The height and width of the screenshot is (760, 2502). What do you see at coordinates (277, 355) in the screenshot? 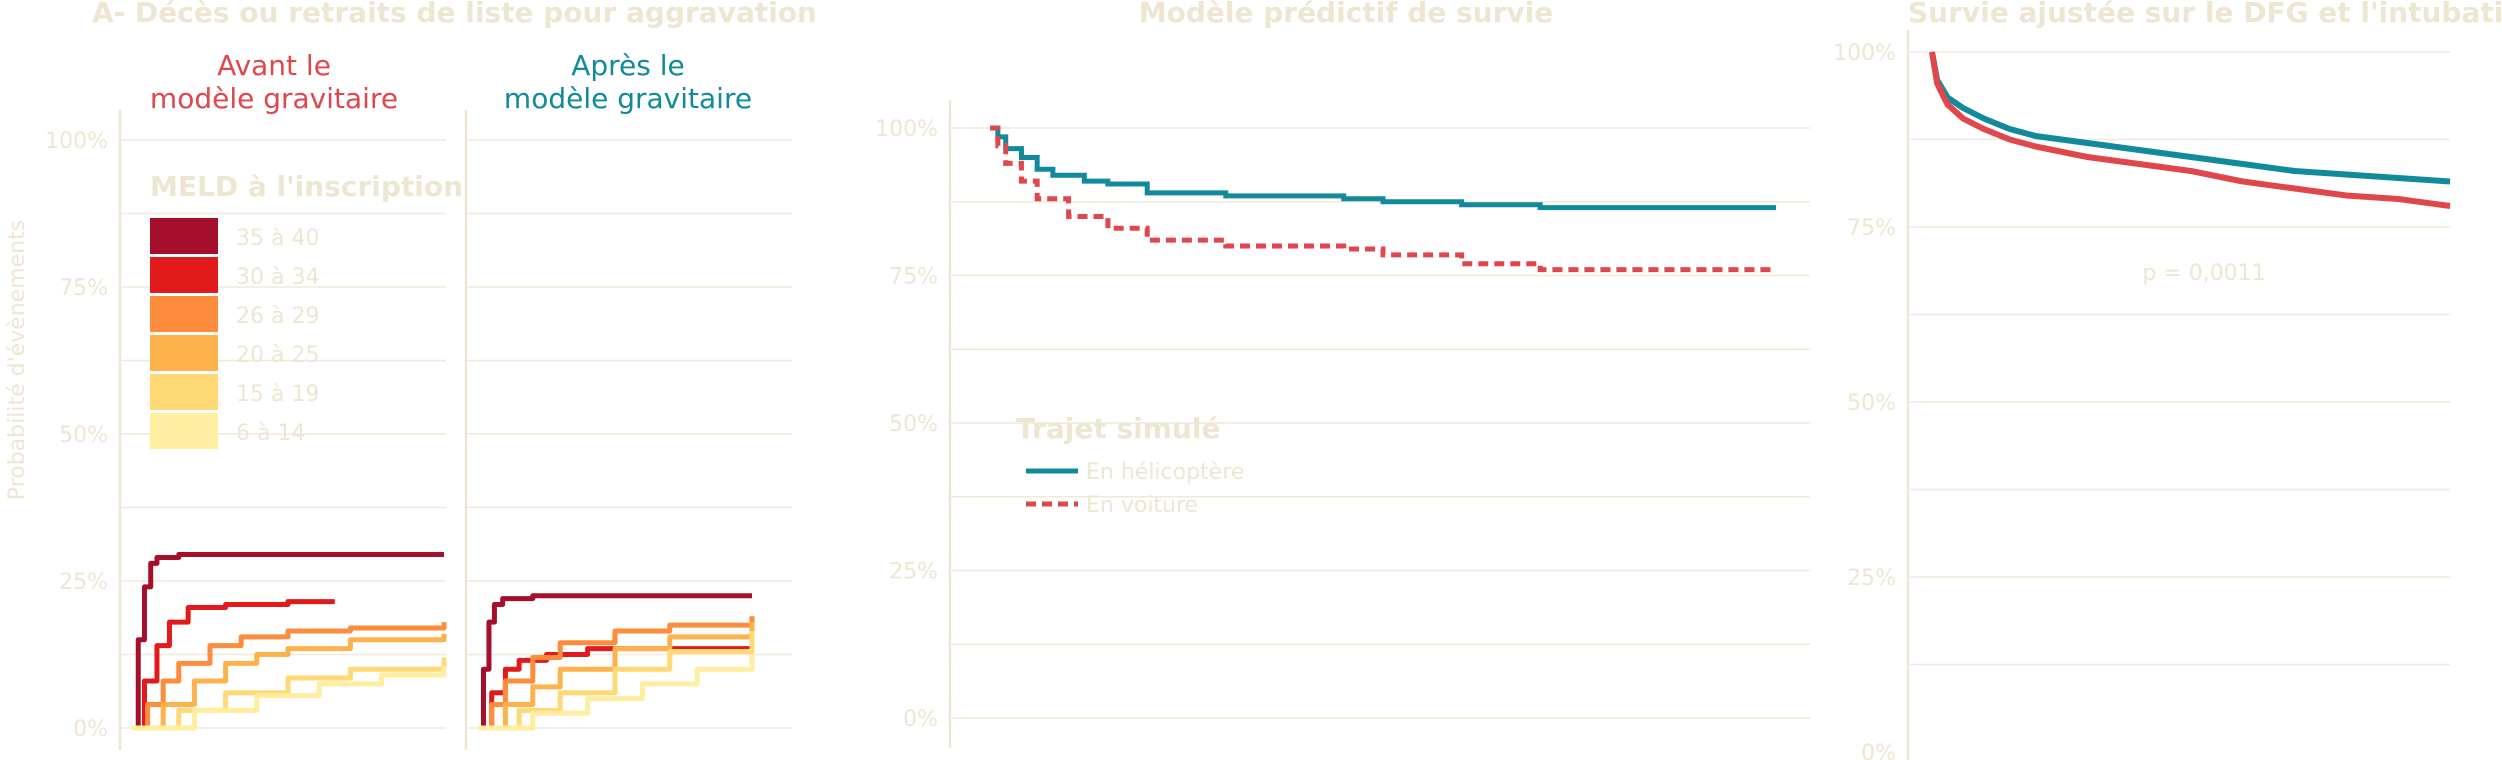
I see `legend-label: 20 à 25` at bounding box center [277, 355].